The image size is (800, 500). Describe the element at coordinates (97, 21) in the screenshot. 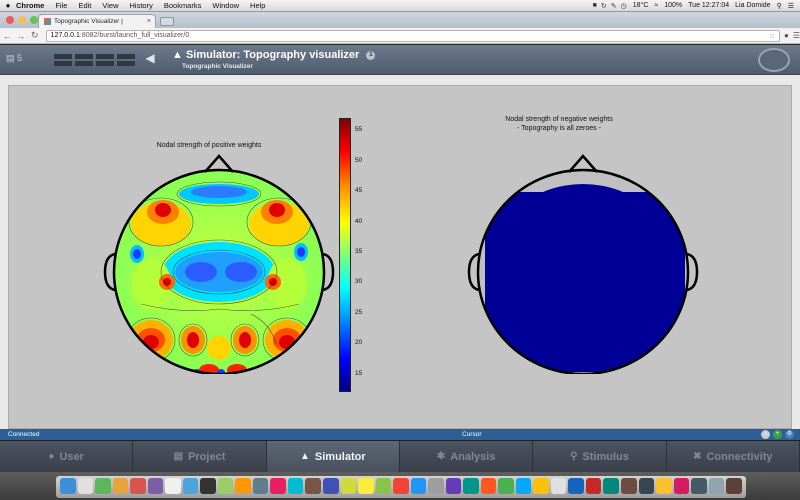

I see `browser-tab: Topographic Visualizer | ×` at that location.